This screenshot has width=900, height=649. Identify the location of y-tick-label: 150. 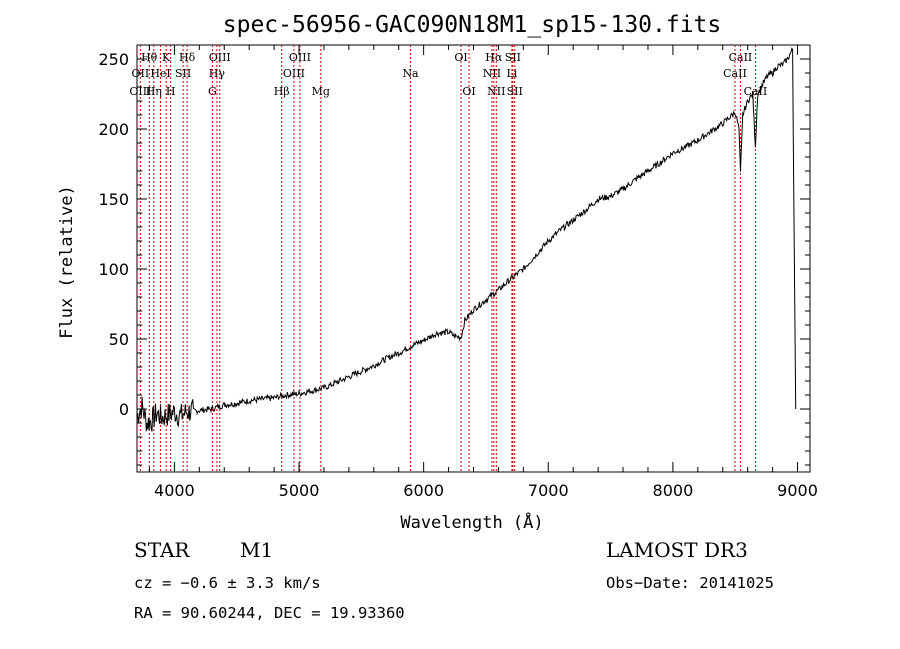
(113, 199).